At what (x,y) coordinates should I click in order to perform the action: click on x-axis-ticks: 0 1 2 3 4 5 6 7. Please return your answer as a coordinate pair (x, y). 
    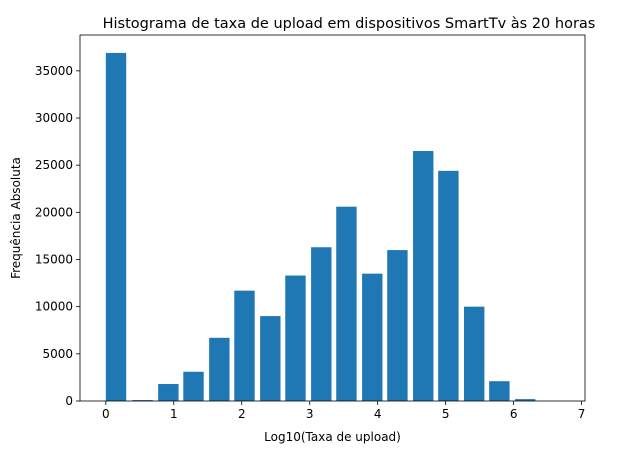
    Looking at the image, I should click on (343, 411).